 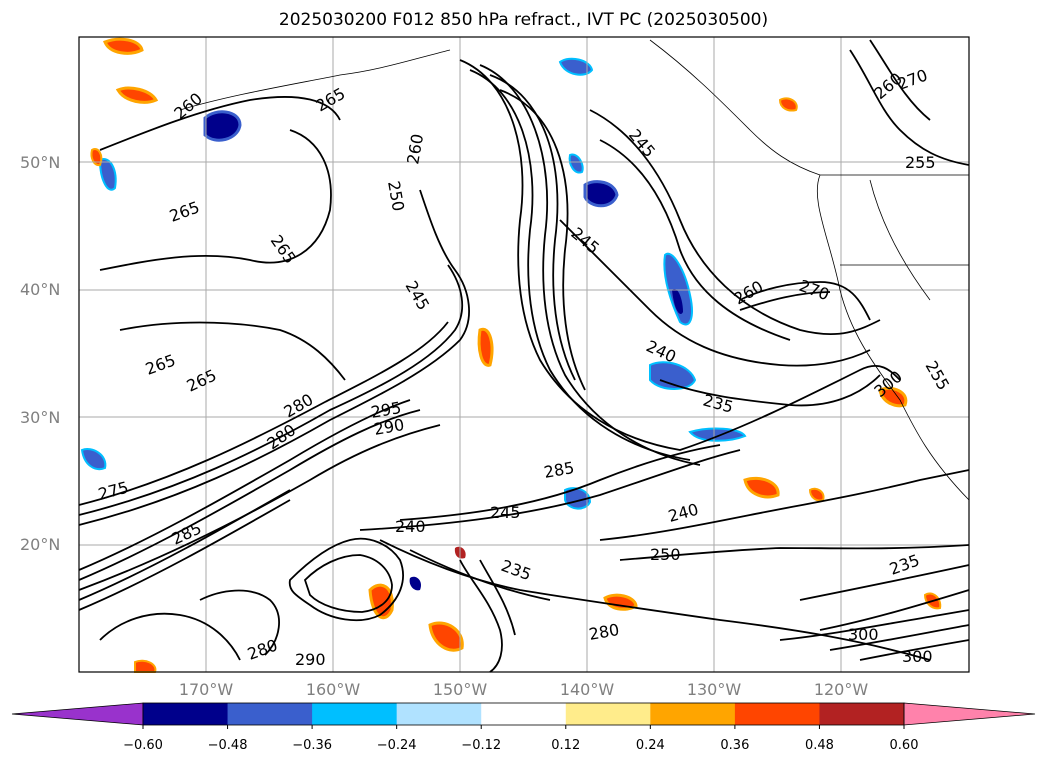 What do you see at coordinates (650, 745) in the screenshot?
I see `colorbar-tick-label: 0.24` at bounding box center [650, 745].